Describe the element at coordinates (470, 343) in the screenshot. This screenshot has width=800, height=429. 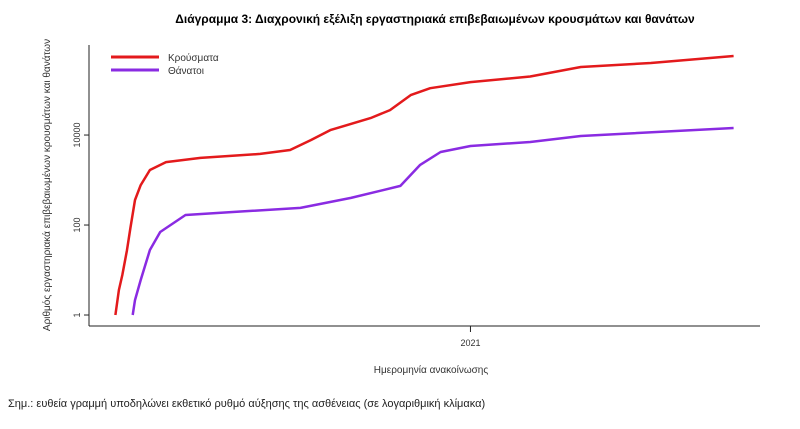
I see `x-tick-label: 2021` at that location.